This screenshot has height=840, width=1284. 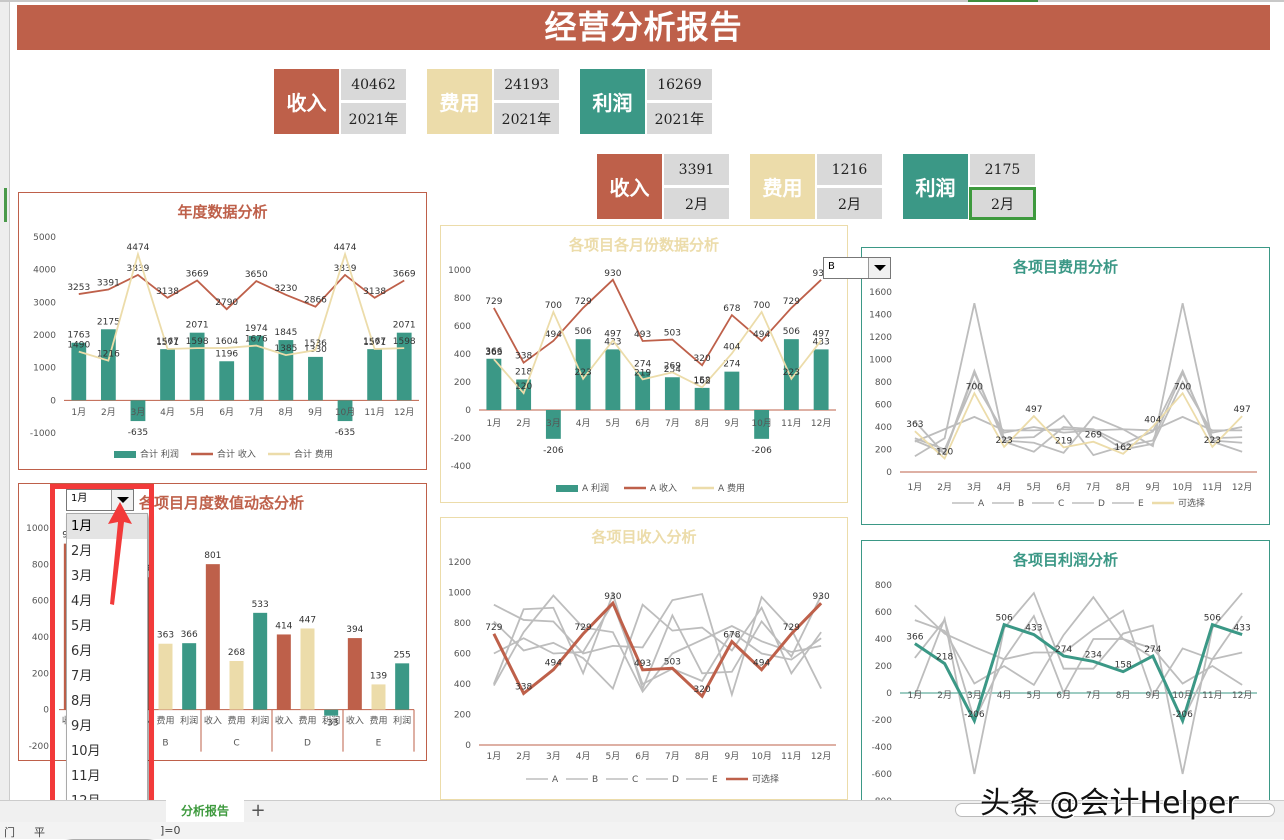 What do you see at coordinates (236, 454) in the screenshot?
I see `svg-text: 合计 收入` at bounding box center [236, 454].